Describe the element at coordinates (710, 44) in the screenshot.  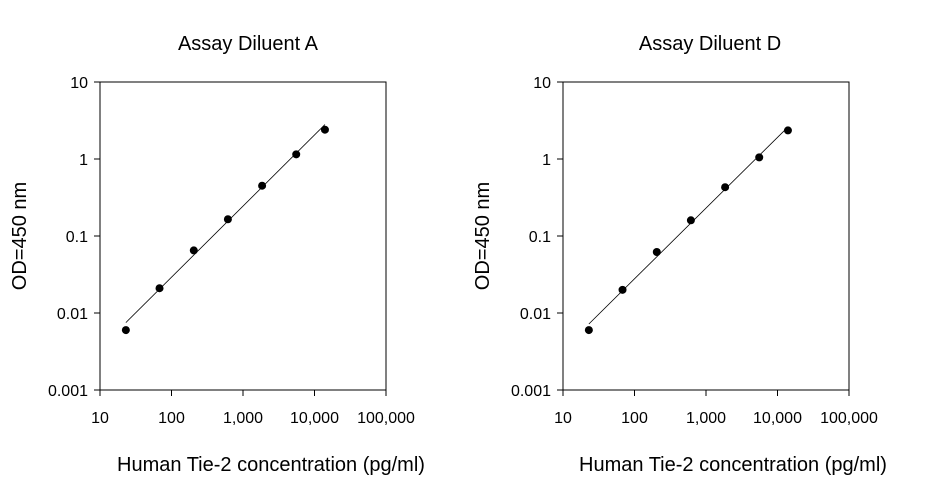
I see `chart-title: Assay Diluent D` at that location.